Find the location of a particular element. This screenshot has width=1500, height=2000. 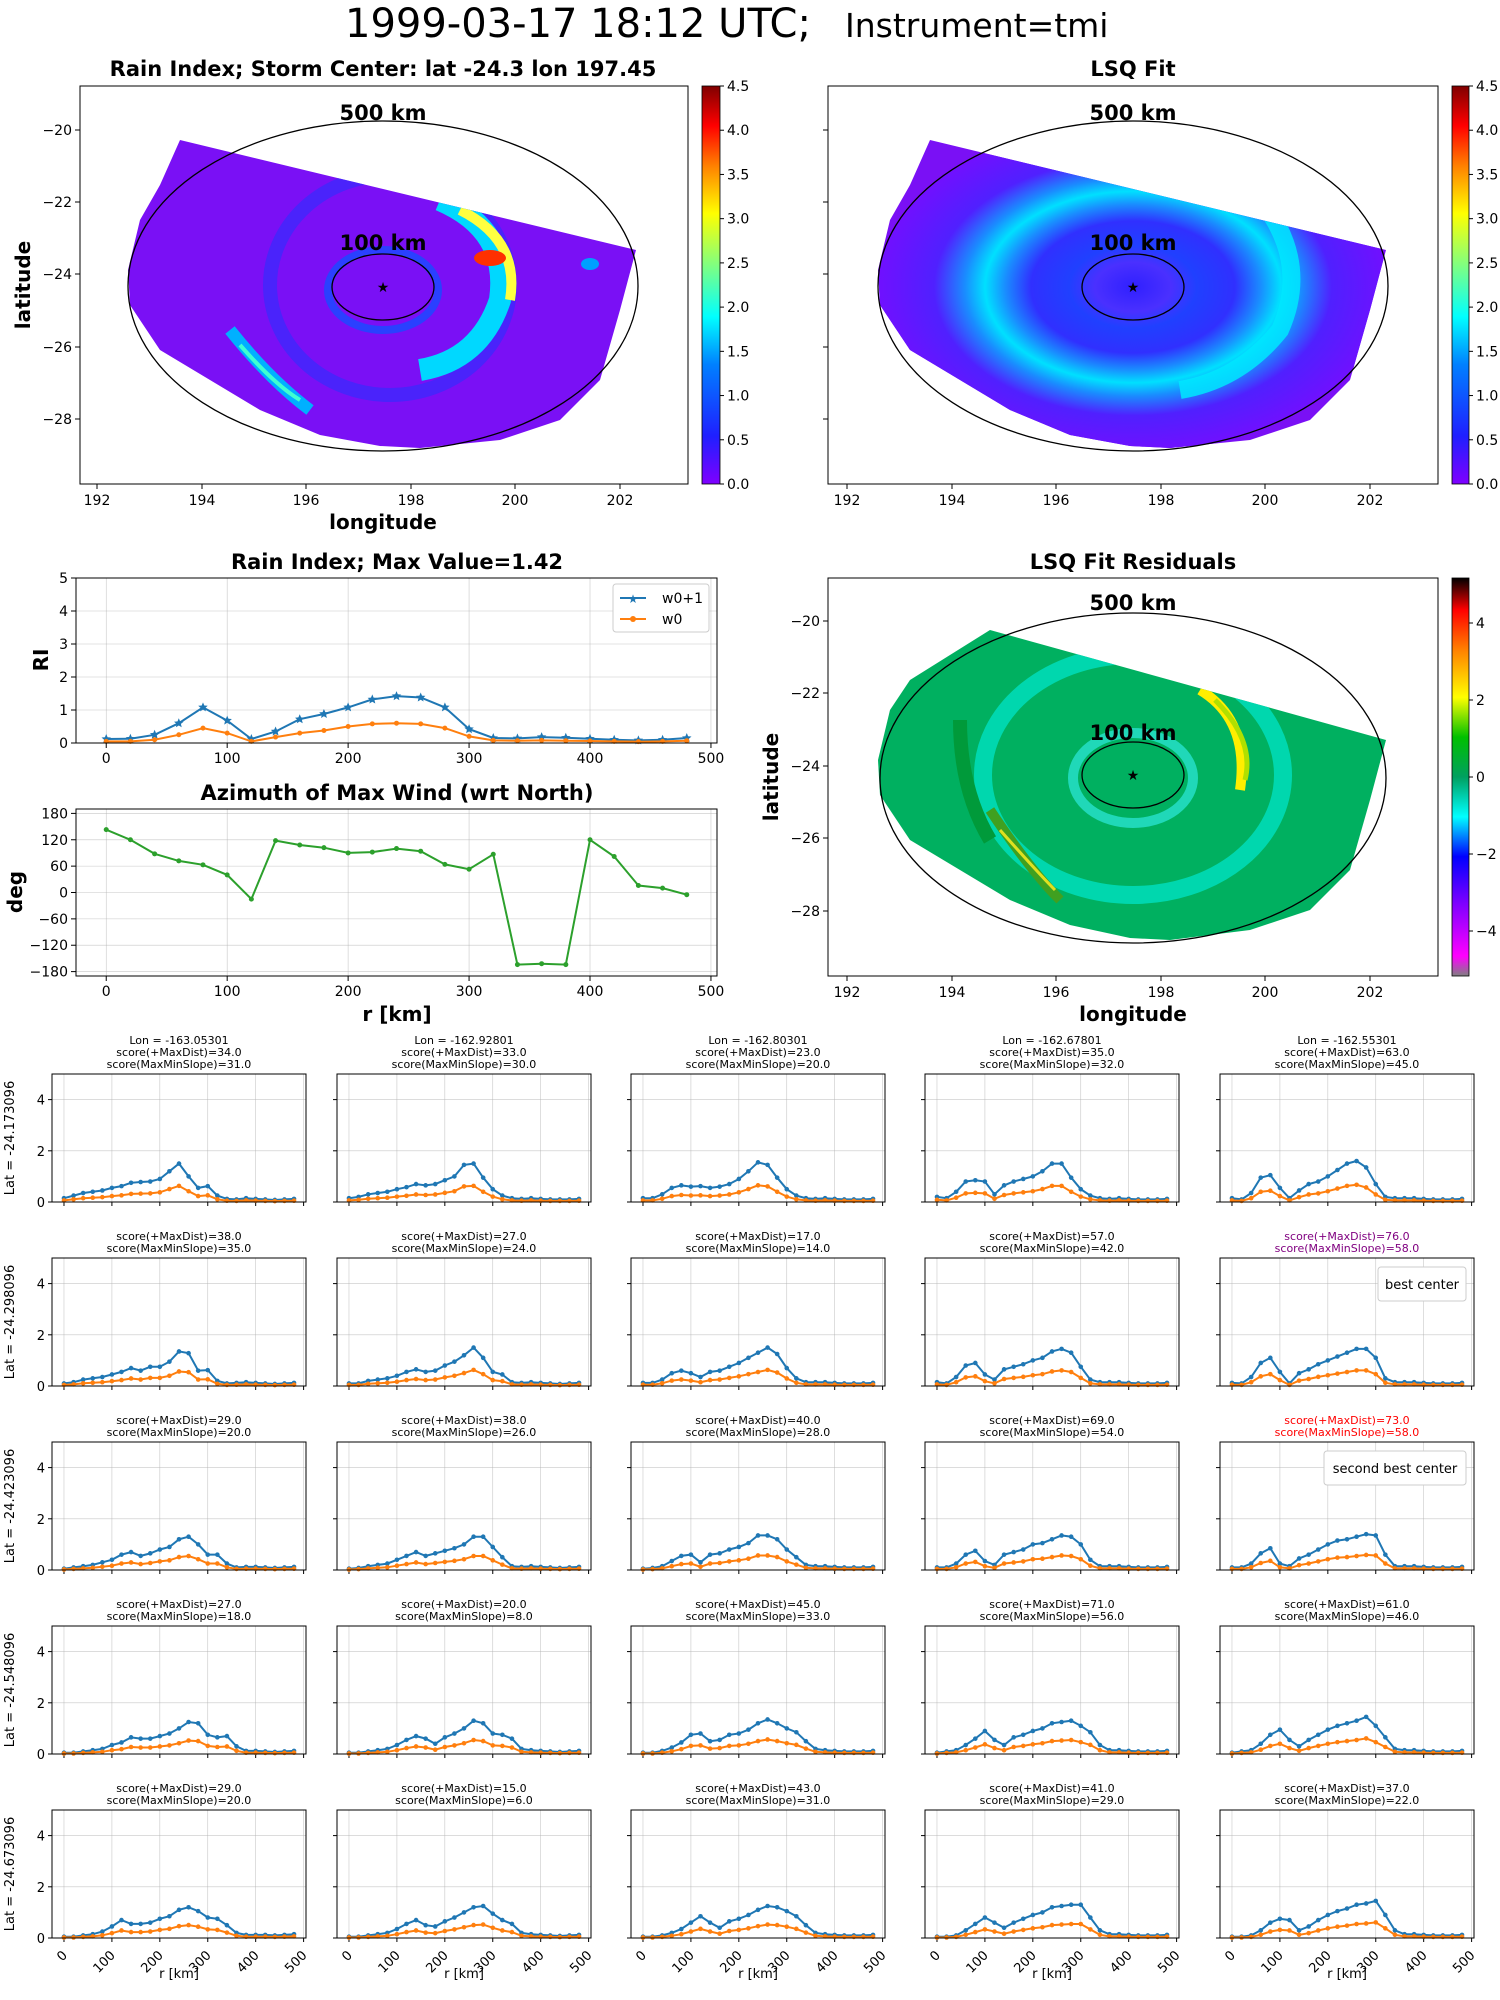

y-tick-label: −24 is located at coordinates (805, 767).